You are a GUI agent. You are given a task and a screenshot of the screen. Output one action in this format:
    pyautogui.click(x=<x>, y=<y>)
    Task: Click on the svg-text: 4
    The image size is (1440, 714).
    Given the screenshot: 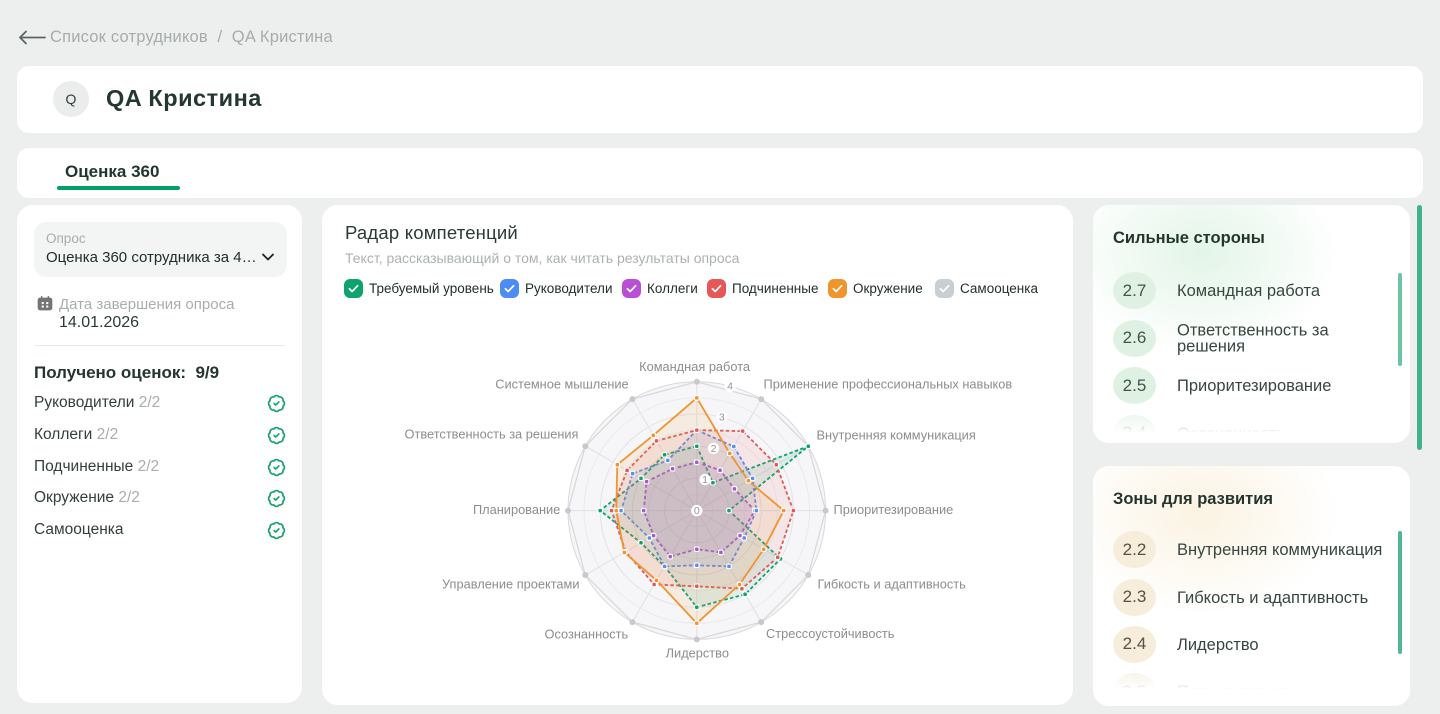 What is the action you would take?
    pyautogui.click(x=730, y=387)
    